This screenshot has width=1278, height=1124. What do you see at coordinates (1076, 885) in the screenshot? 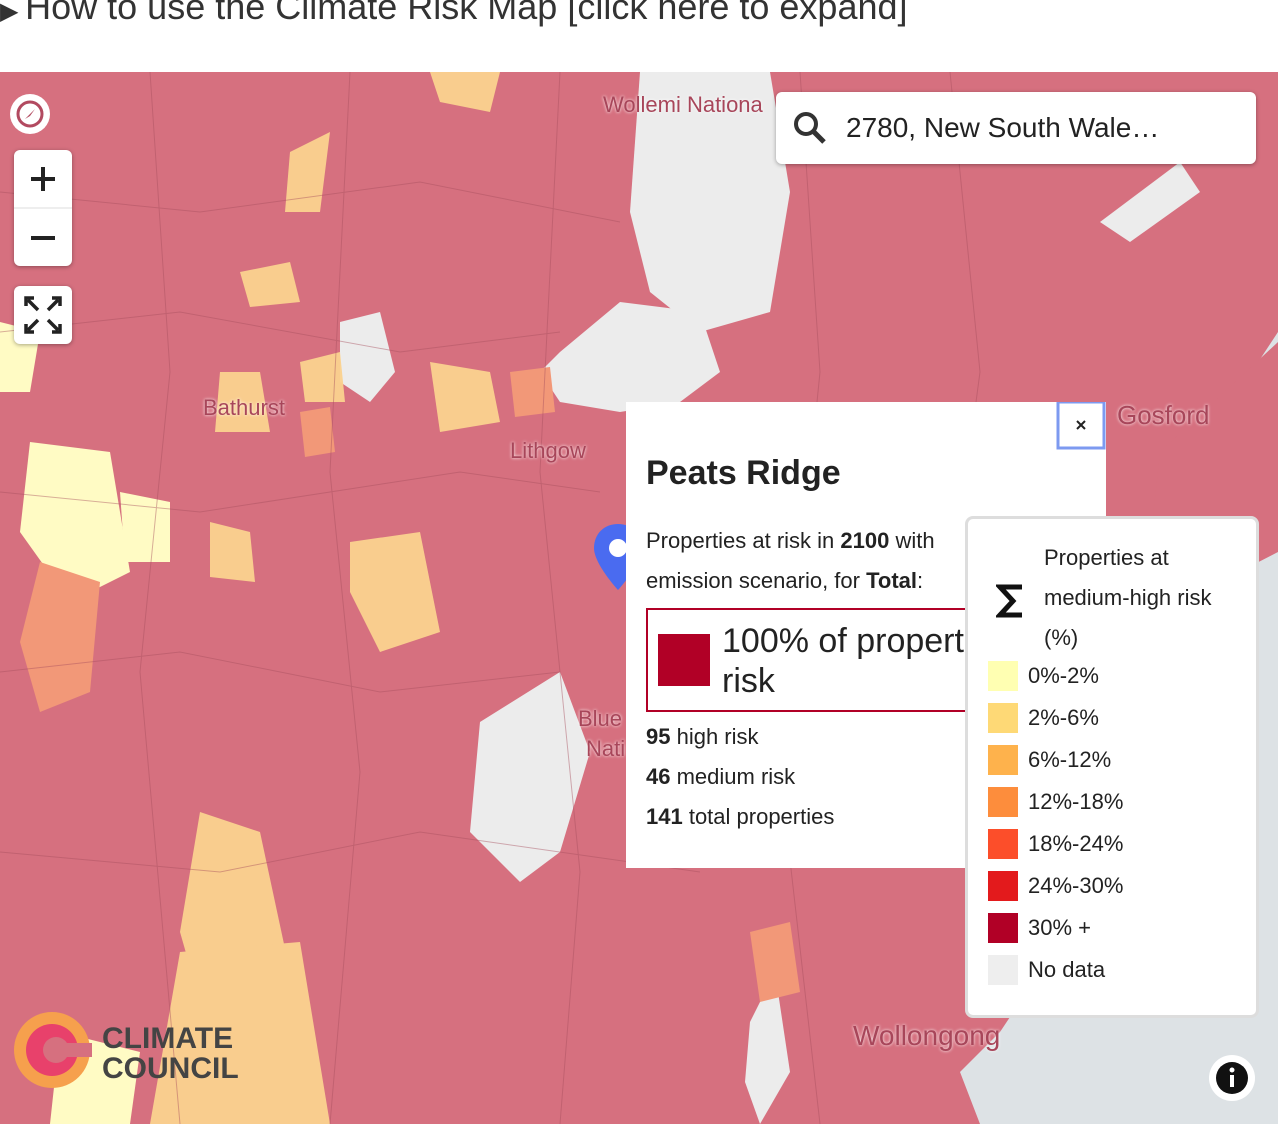
I see `legend-label: 24%-30%` at bounding box center [1076, 885].